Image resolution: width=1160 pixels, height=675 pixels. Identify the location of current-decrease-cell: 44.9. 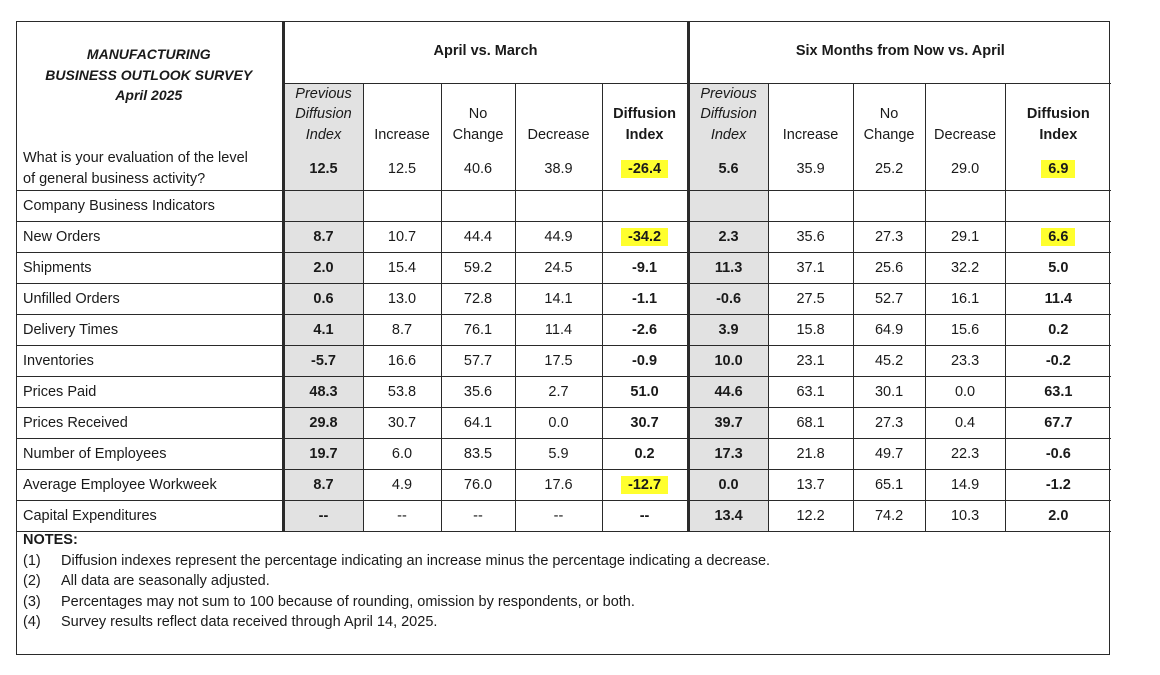
(558, 237).